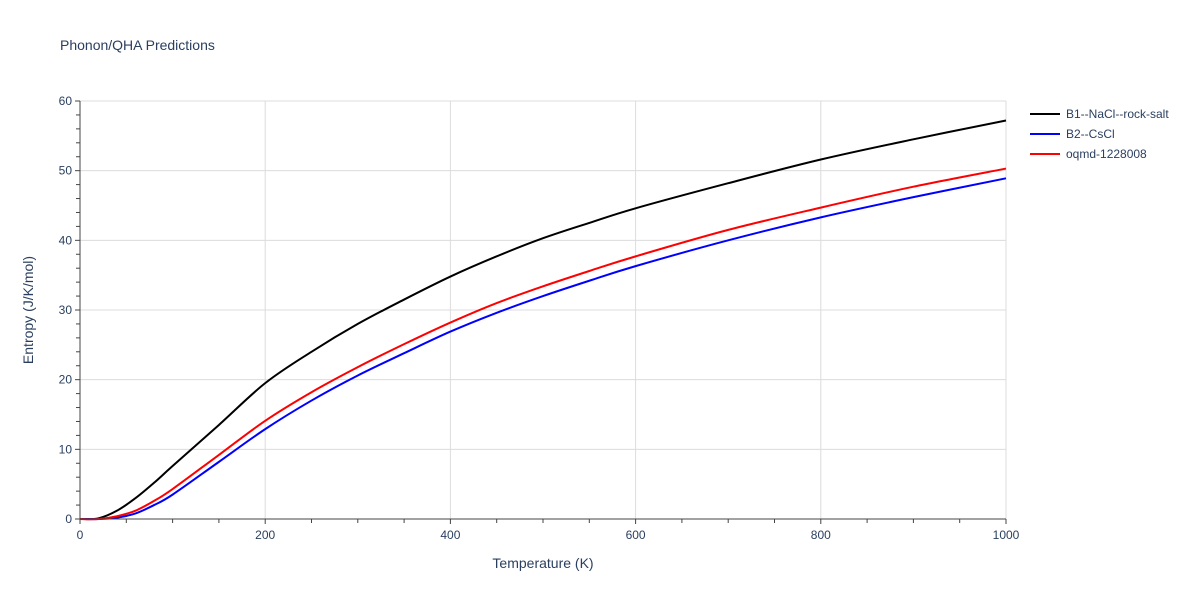 This screenshot has width=1200, height=605. I want to click on legend: B1--NaCl--rock-salt B2--CsCl oqmd-1228008, so click(1099, 134).